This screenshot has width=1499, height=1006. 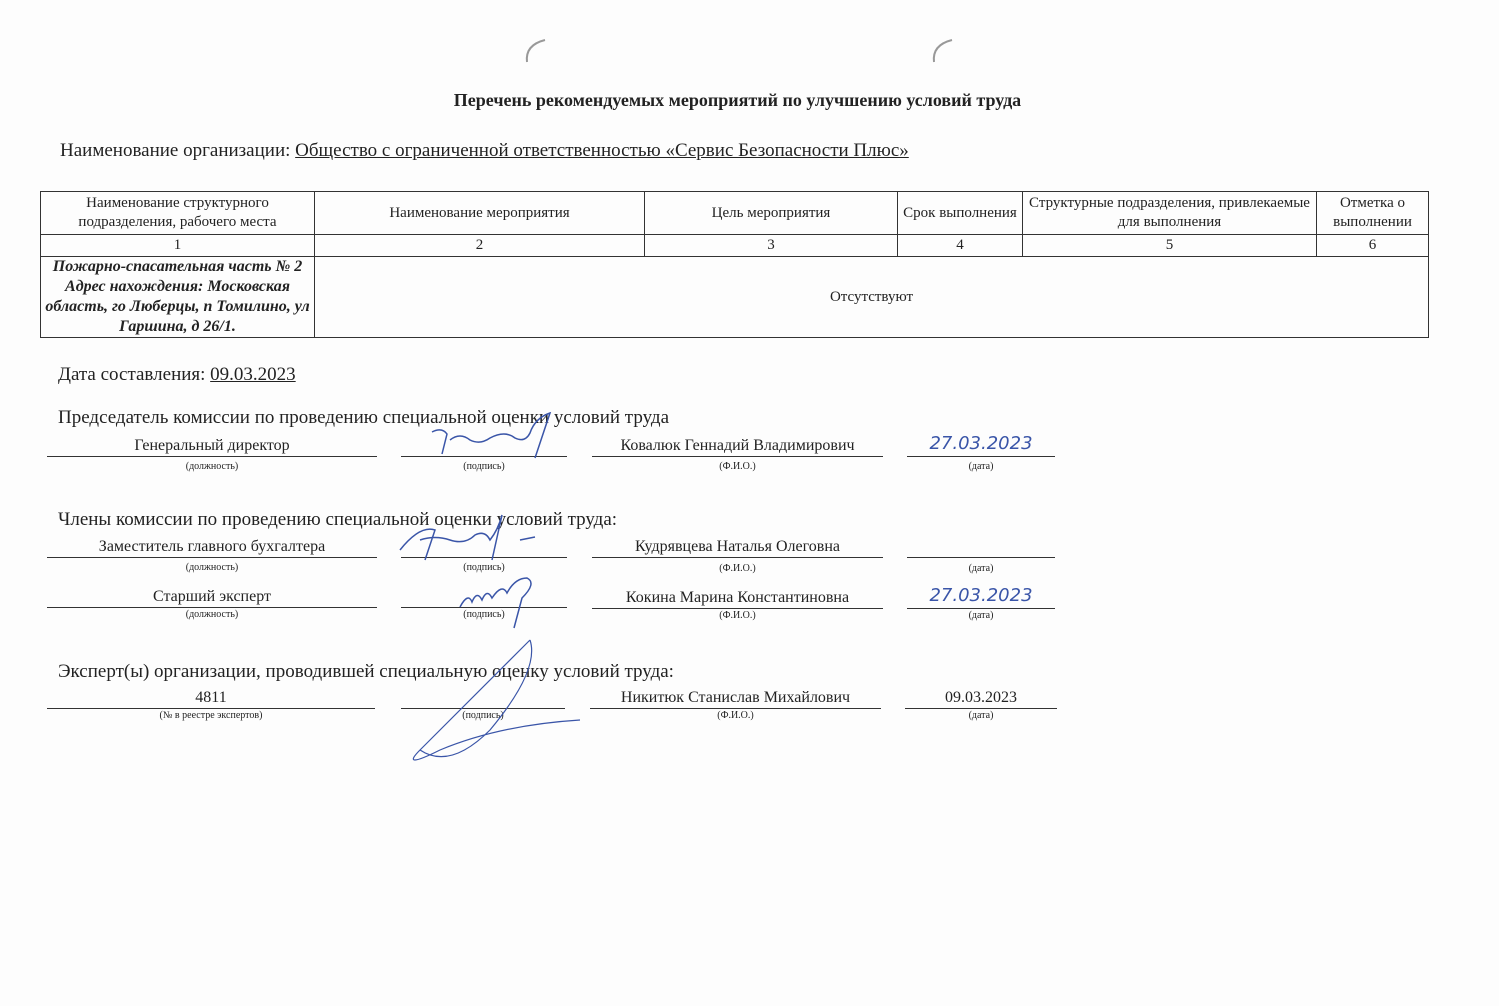 What do you see at coordinates (212, 547) in the screenshot?
I see `member-position: Заместитель главного бухгалтера` at bounding box center [212, 547].